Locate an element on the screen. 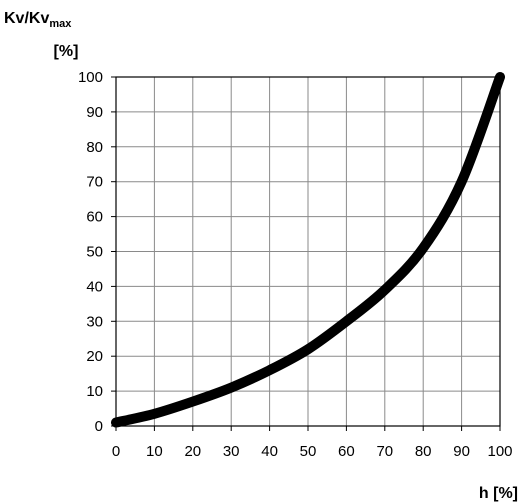 The height and width of the screenshot is (504, 520). y-tick-label: 100 is located at coordinates (90, 77).